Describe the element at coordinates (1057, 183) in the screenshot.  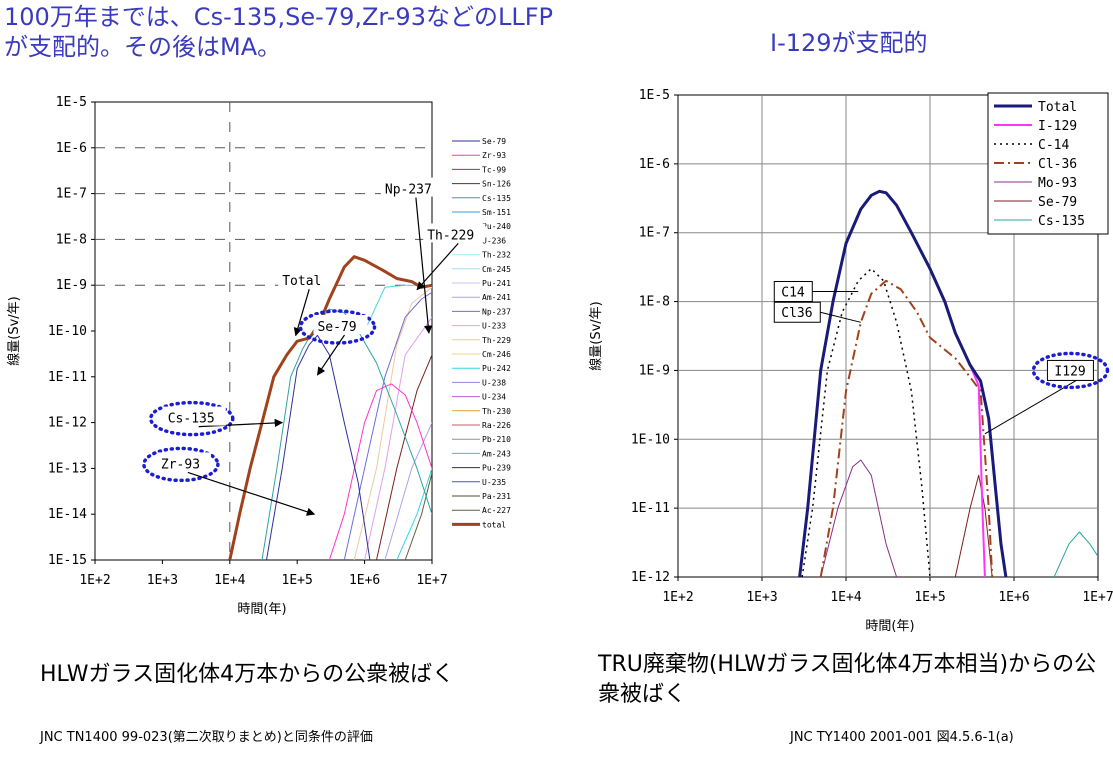
I see `legend-label: Mo-93` at that location.